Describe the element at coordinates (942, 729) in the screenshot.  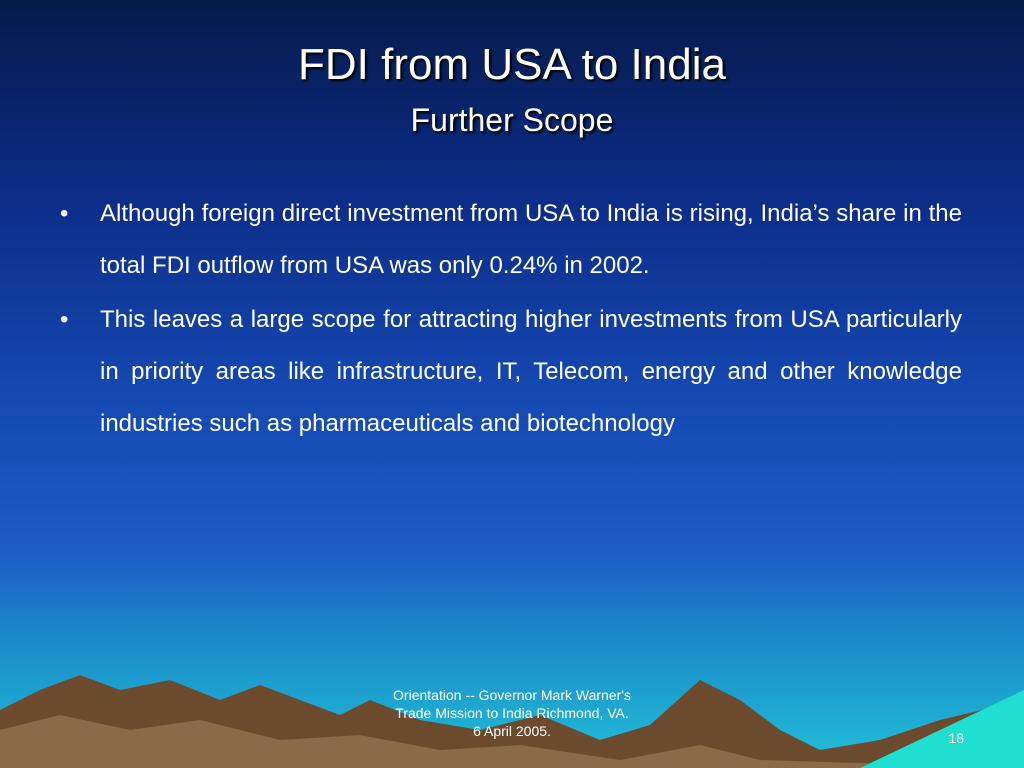
I see `sea` at that location.